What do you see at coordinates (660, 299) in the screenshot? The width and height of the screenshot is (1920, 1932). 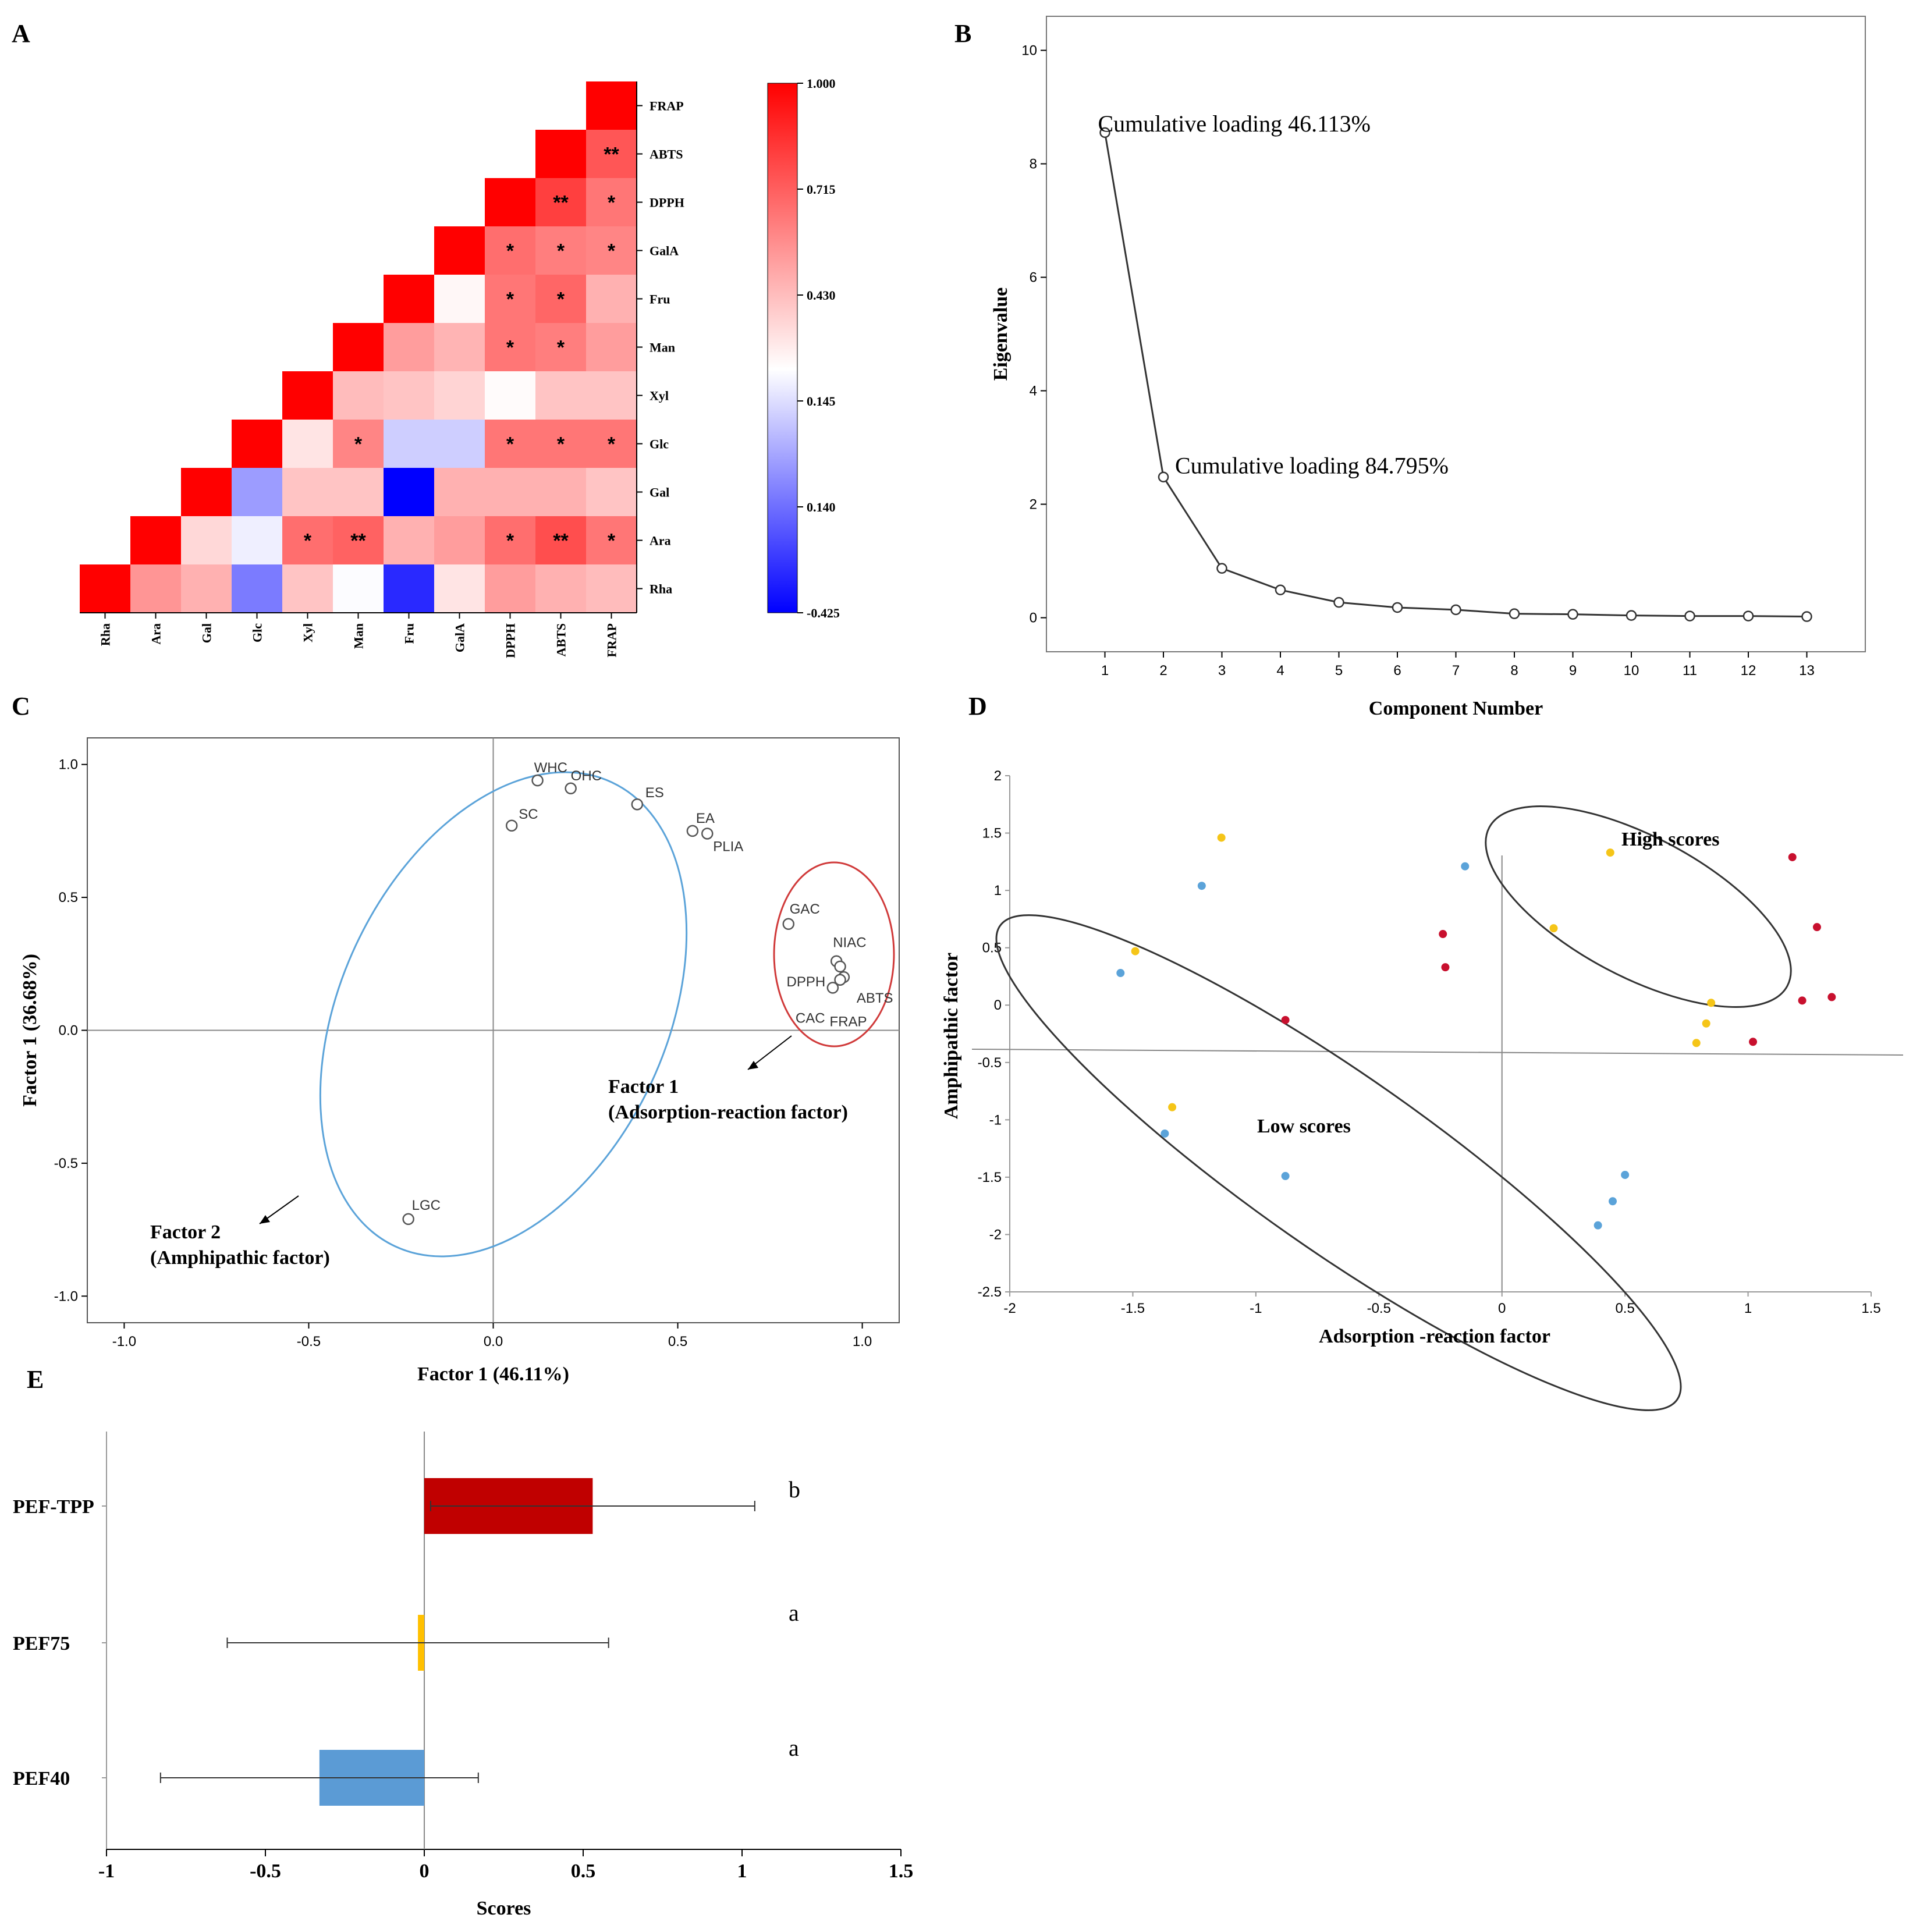 I see `y-tick-label: Fru` at bounding box center [660, 299].